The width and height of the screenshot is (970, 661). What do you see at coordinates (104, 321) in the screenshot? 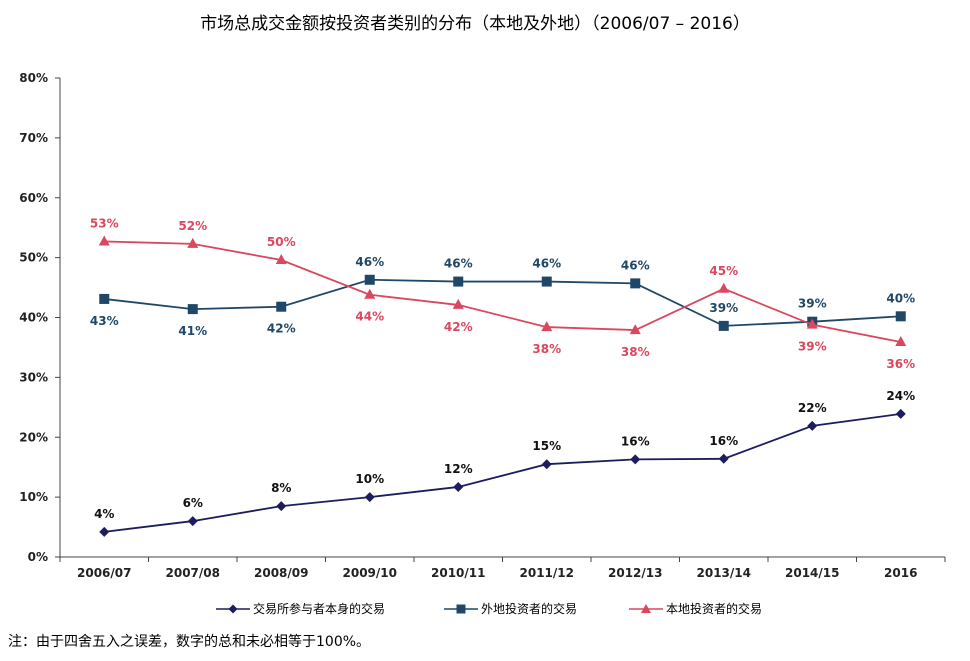
I see `data-label: 43%` at bounding box center [104, 321].